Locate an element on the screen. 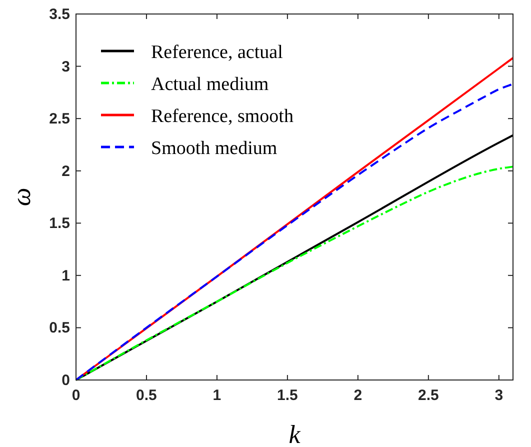 Image resolution: width=531 pixels, height=447 pixels. y-tick-label: 1 is located at coordinates (66, 275).